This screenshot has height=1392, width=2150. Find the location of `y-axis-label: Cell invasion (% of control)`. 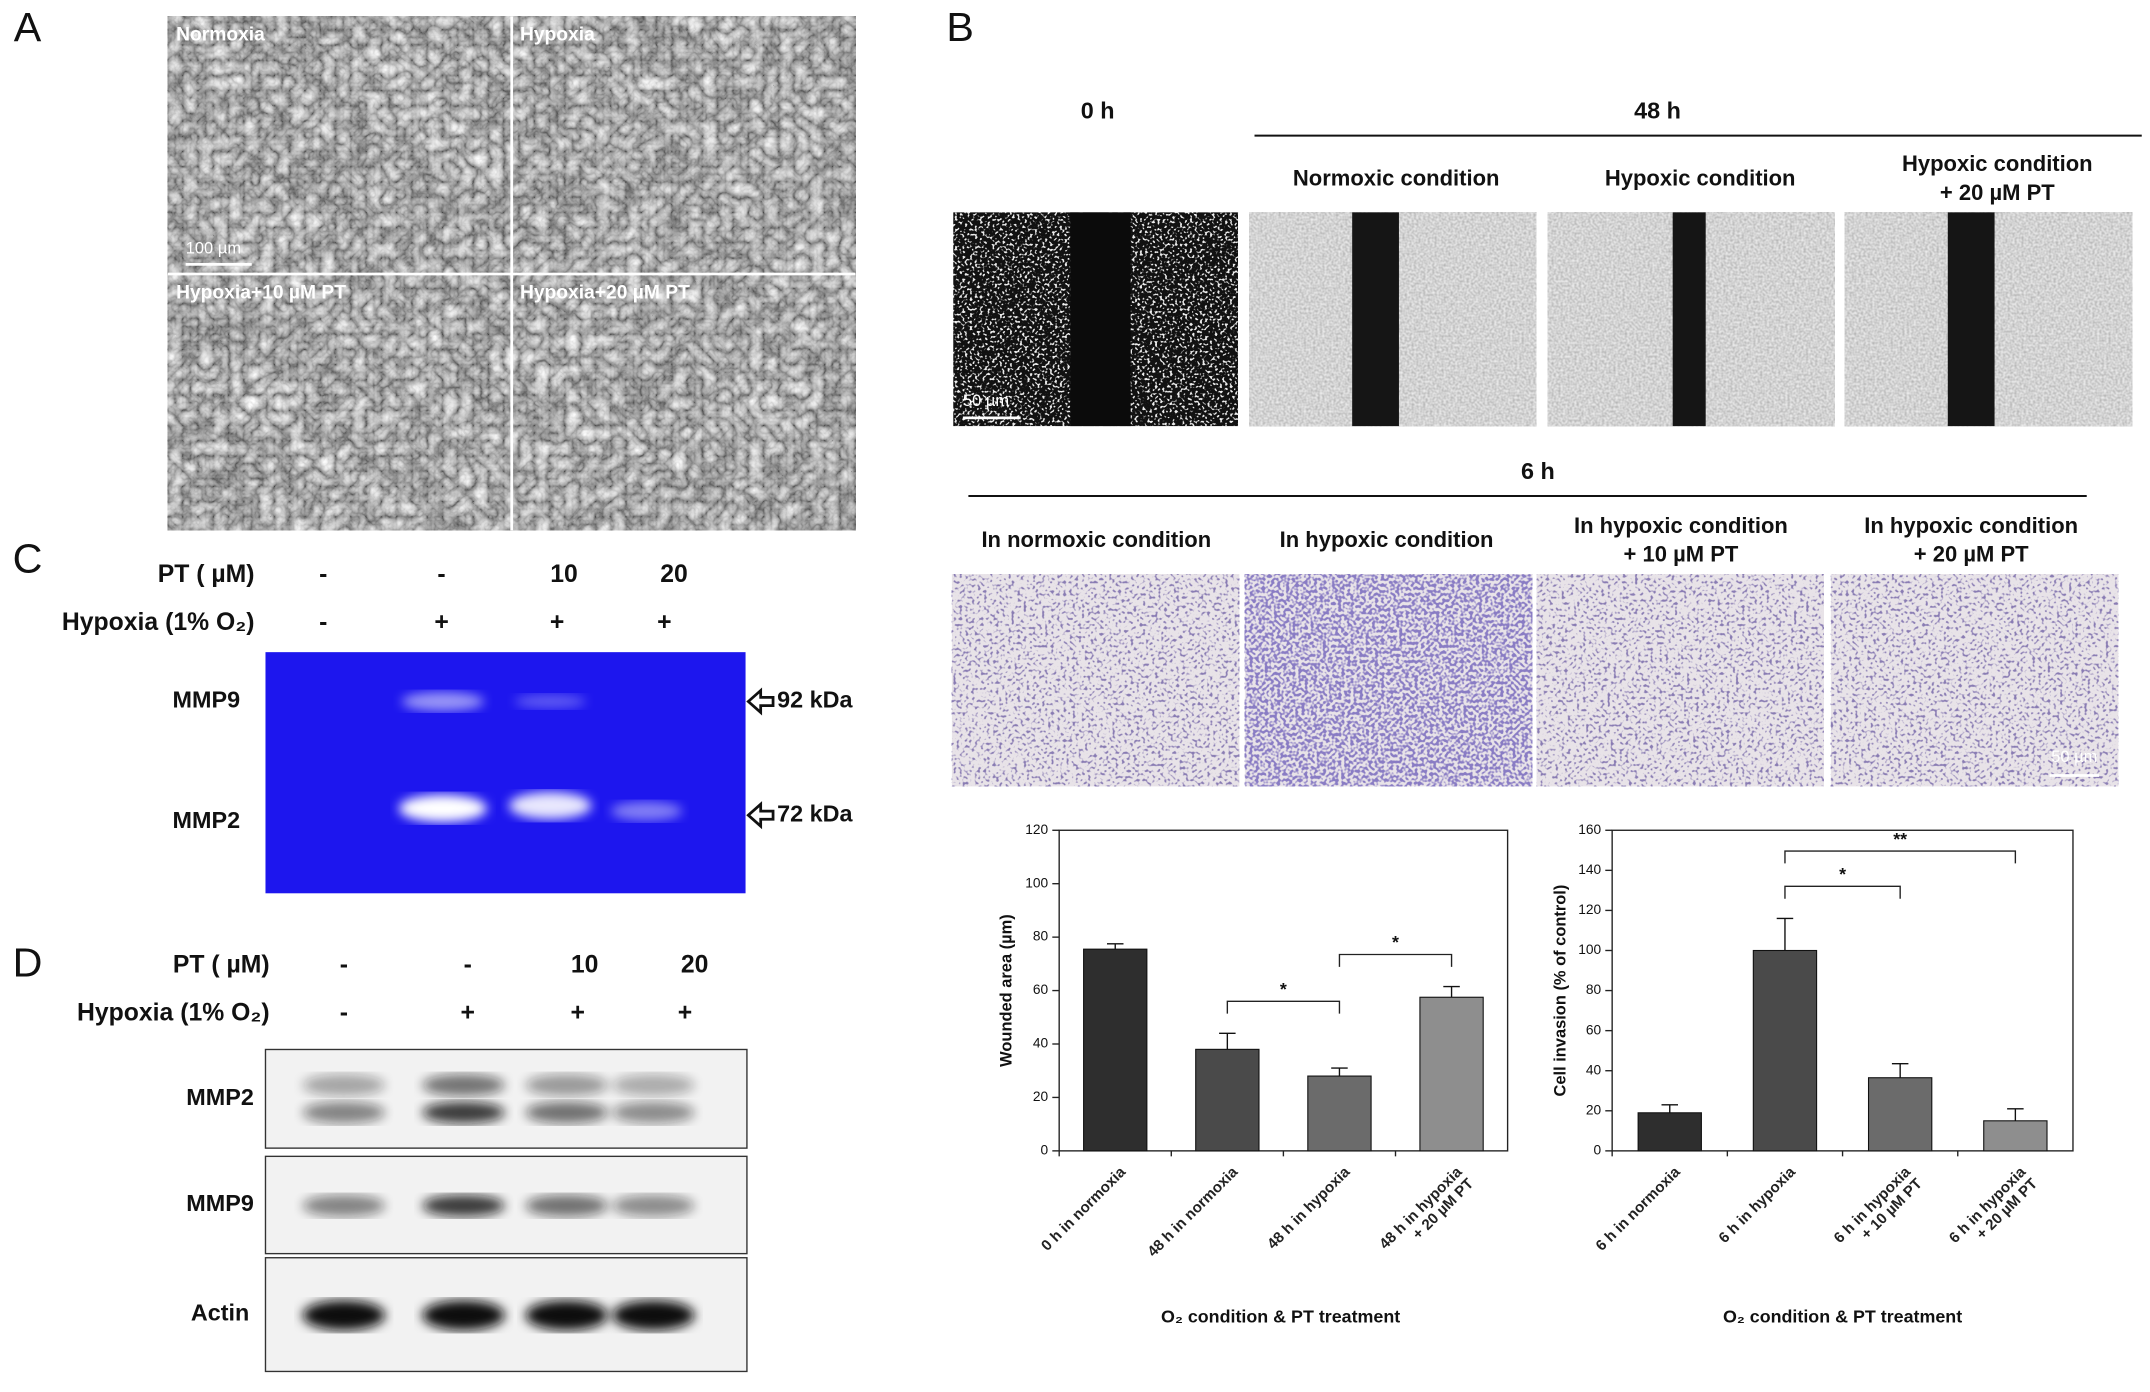

y-axis-label: Cell invasion (% of control) is located at coordinates (1561, 991).